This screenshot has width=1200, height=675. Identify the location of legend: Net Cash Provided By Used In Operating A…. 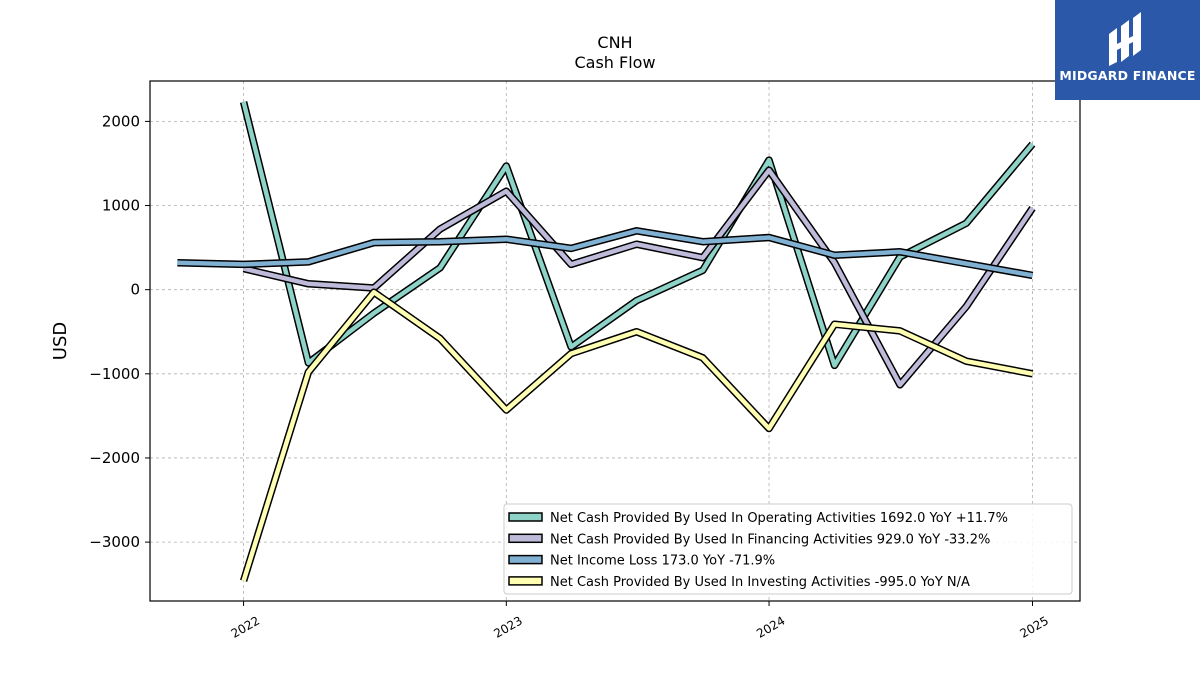
(788, 549).